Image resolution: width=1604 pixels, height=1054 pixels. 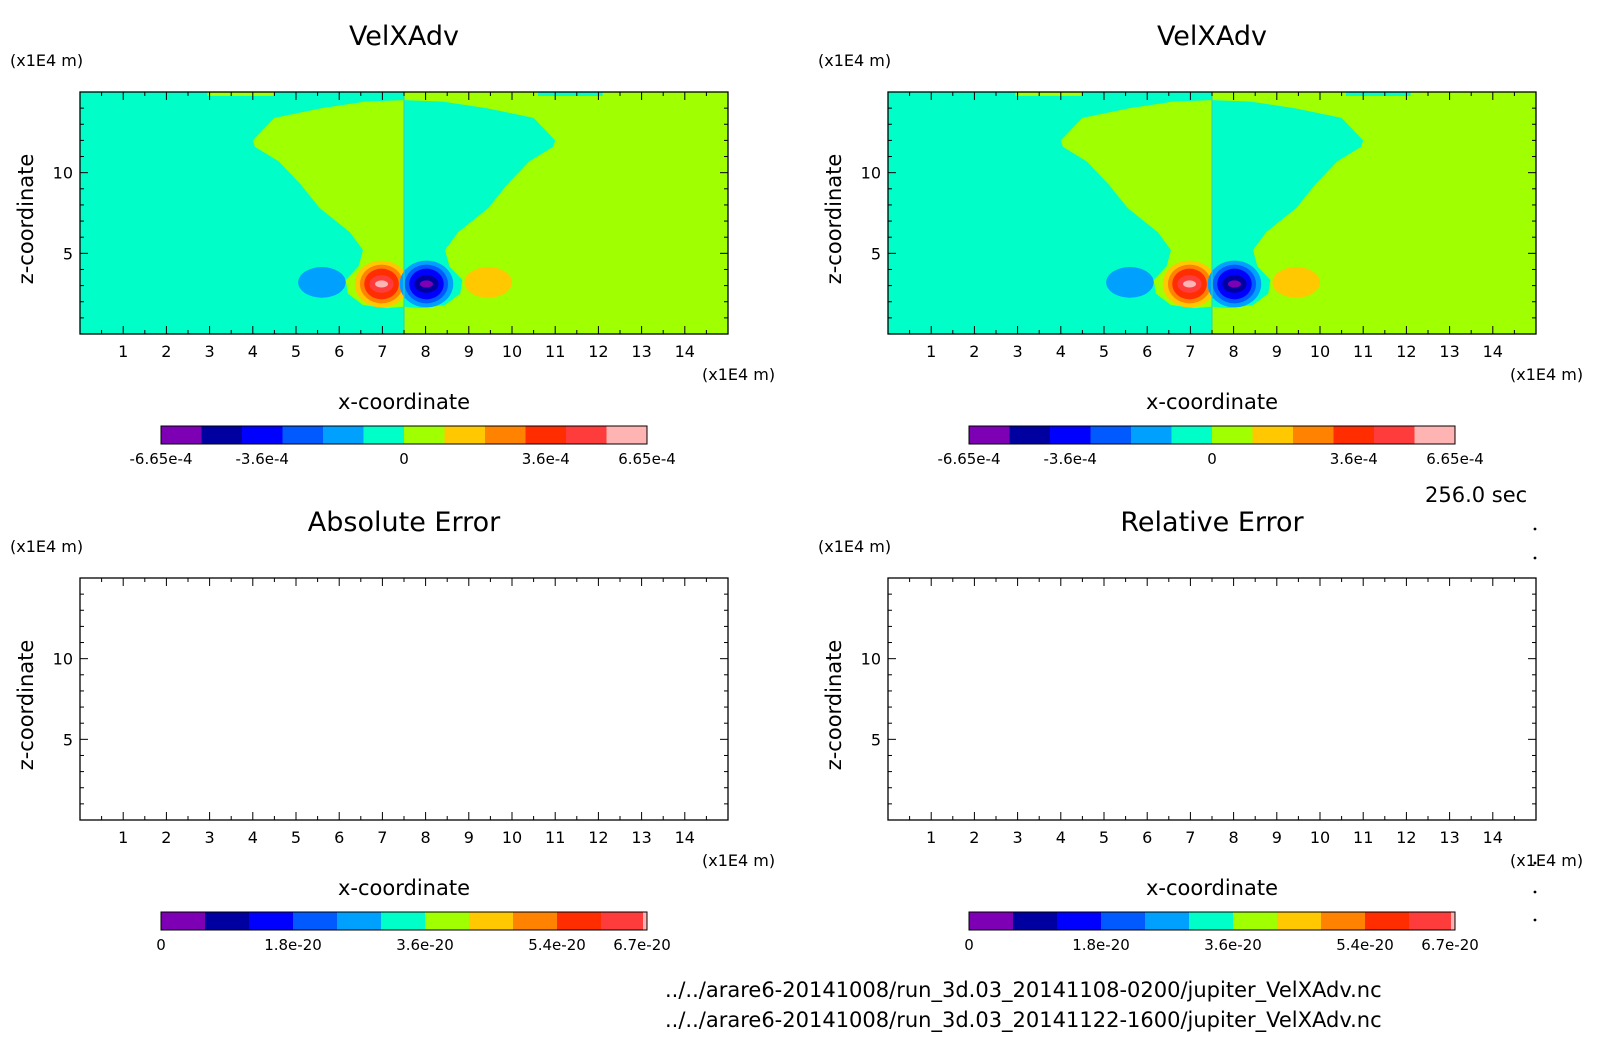 I want to click on x-tick-label: 13, so click(x=1449, y=837).